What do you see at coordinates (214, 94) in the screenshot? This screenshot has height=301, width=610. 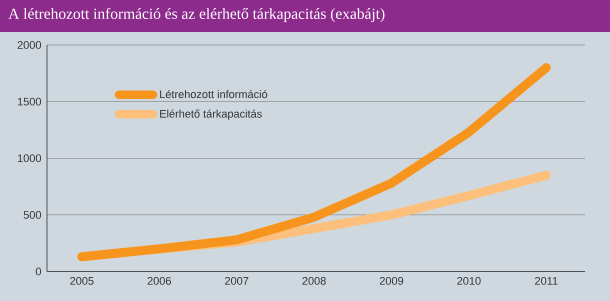 I see `legend-label: Létrehozott információ` at bounding box center [214, 94].